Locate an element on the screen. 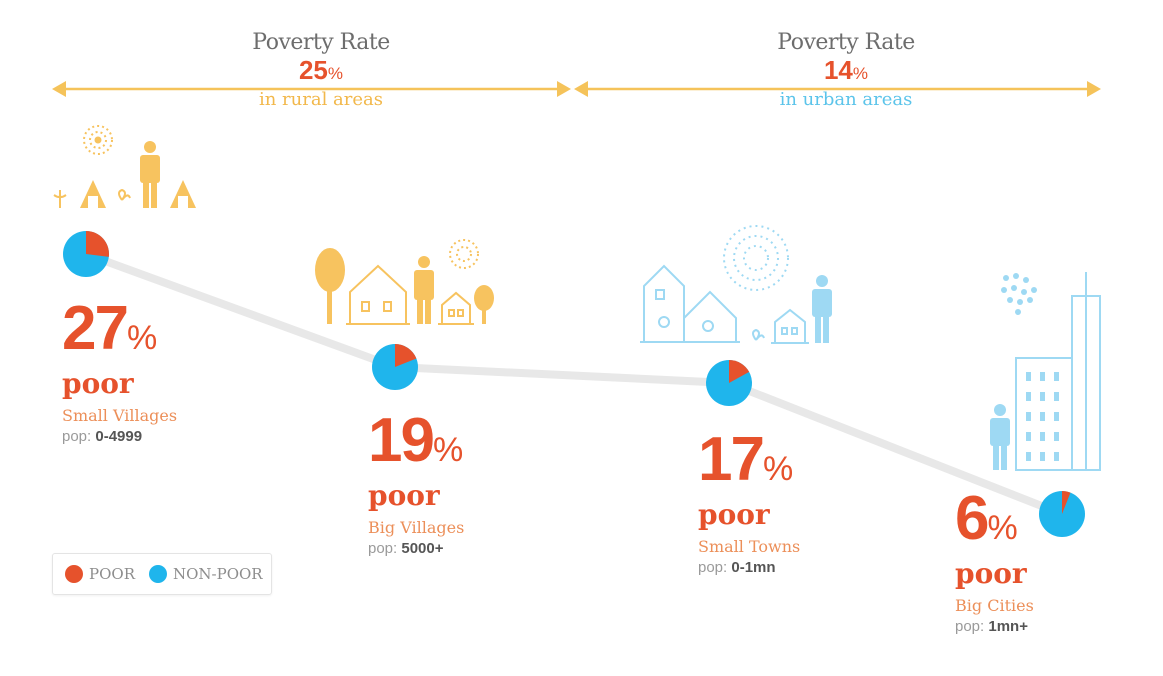  legend-label-non-poor: NON-POOR is located at coordinates (217, 574).